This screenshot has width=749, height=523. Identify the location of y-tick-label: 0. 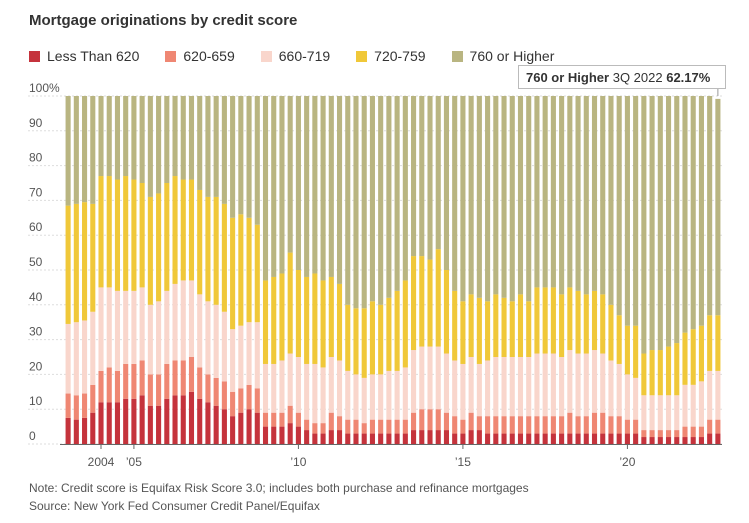
(32, 436).